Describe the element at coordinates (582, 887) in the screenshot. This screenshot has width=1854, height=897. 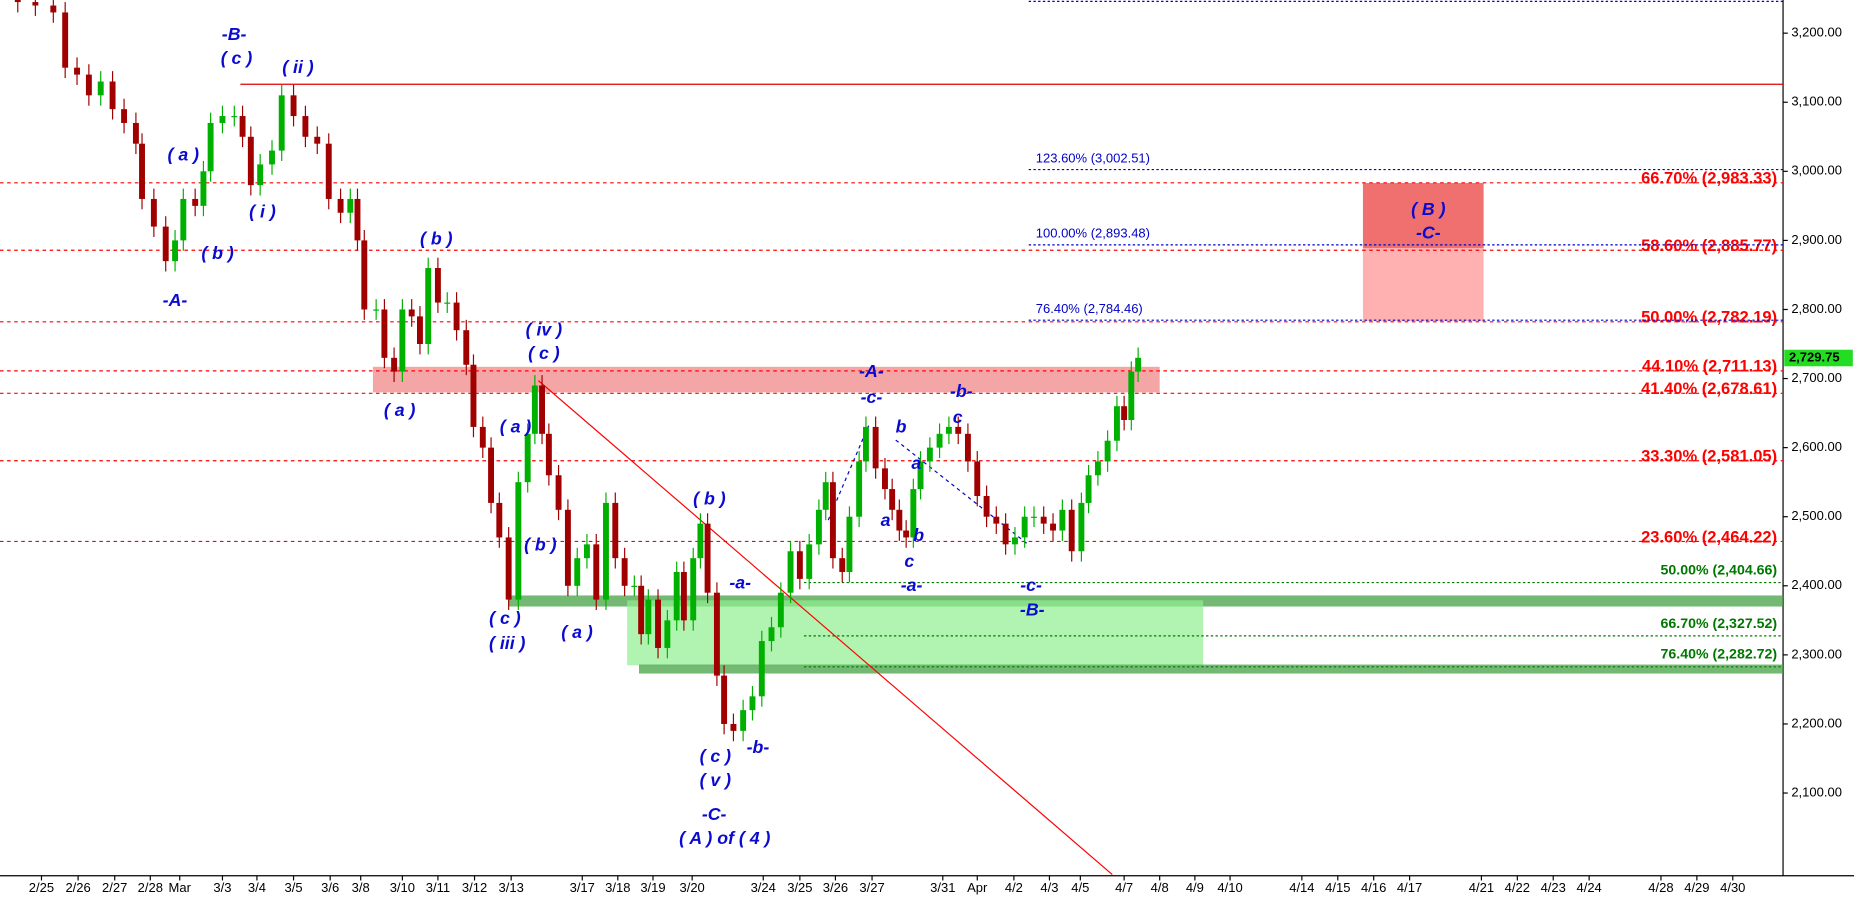
I see `x-tick-label: 3/17` at that location.